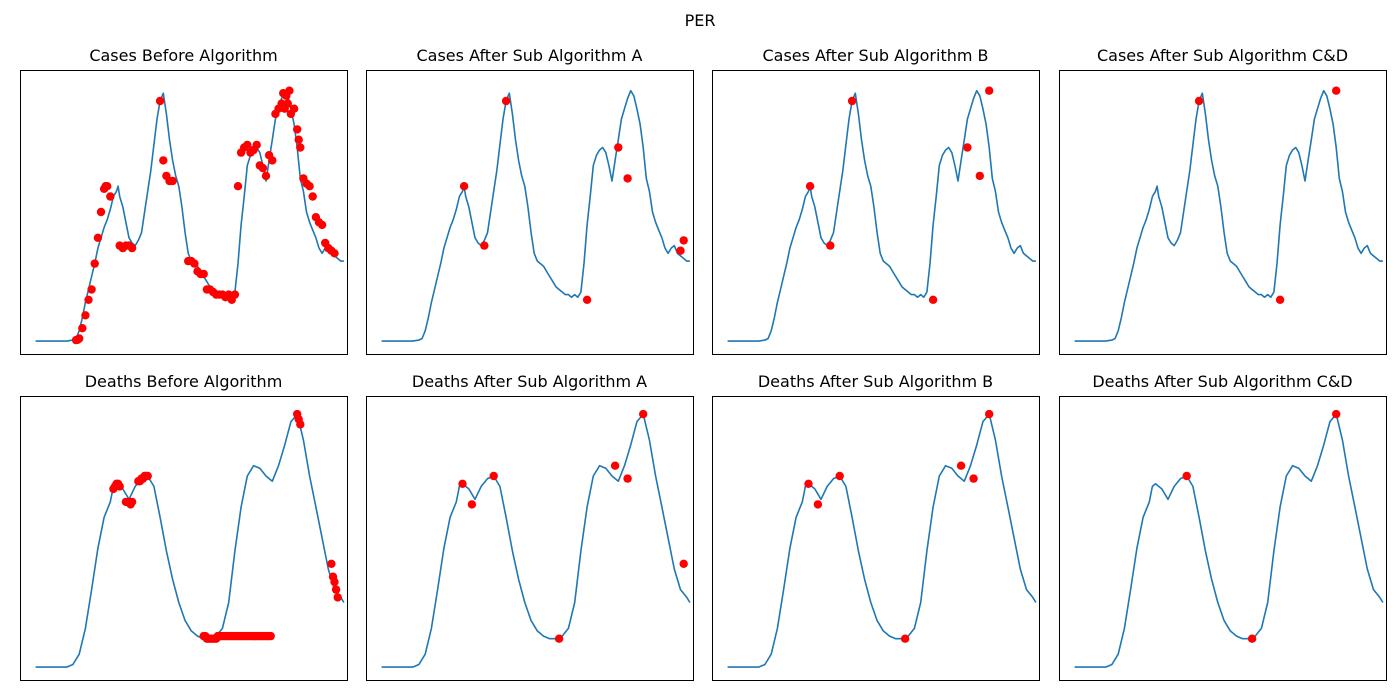 Image resolution: width=1400 pixels, height=700 pixels. What do you see at coordinates (875, 381) in the screenshot?
I see `panel-title: Deaths After Sub Algorithm B` at bounding box center [875, 381].